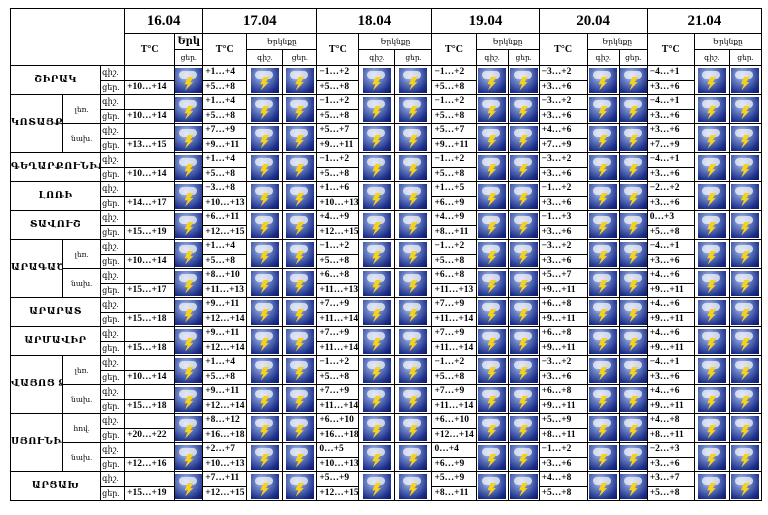  What do you see at coordinates (225, 290) in the screenshot?
I see `temp-day: +11…+13` at bounding box center [225, 290].